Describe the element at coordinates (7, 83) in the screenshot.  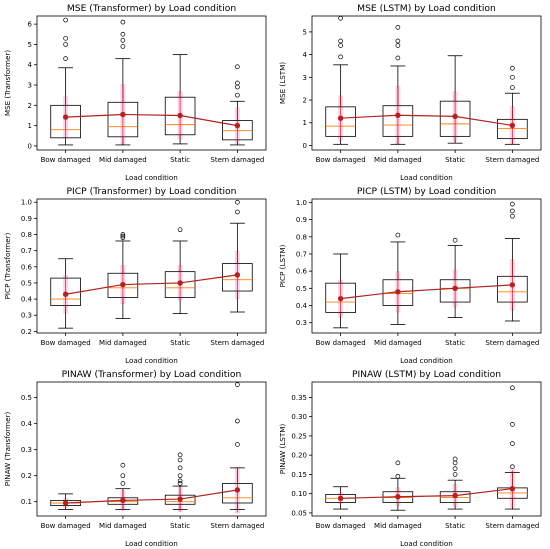
I see `y-axis-label: MSE (Transformer)` at that location.